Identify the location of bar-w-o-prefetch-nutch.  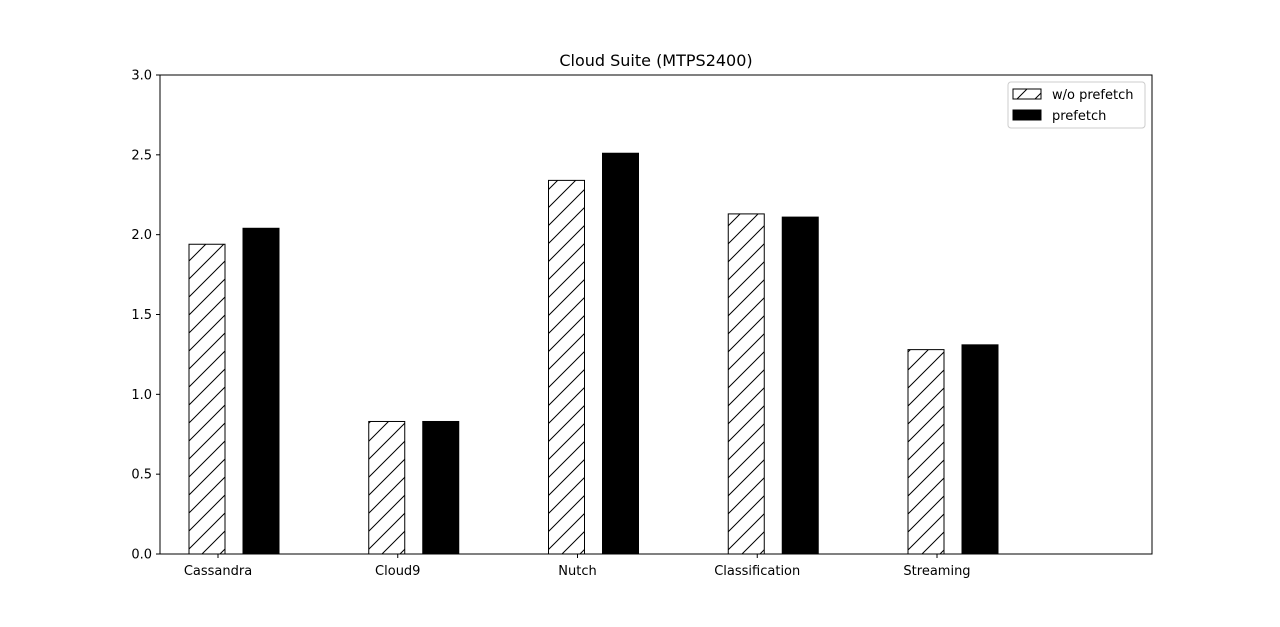
(566, 367).